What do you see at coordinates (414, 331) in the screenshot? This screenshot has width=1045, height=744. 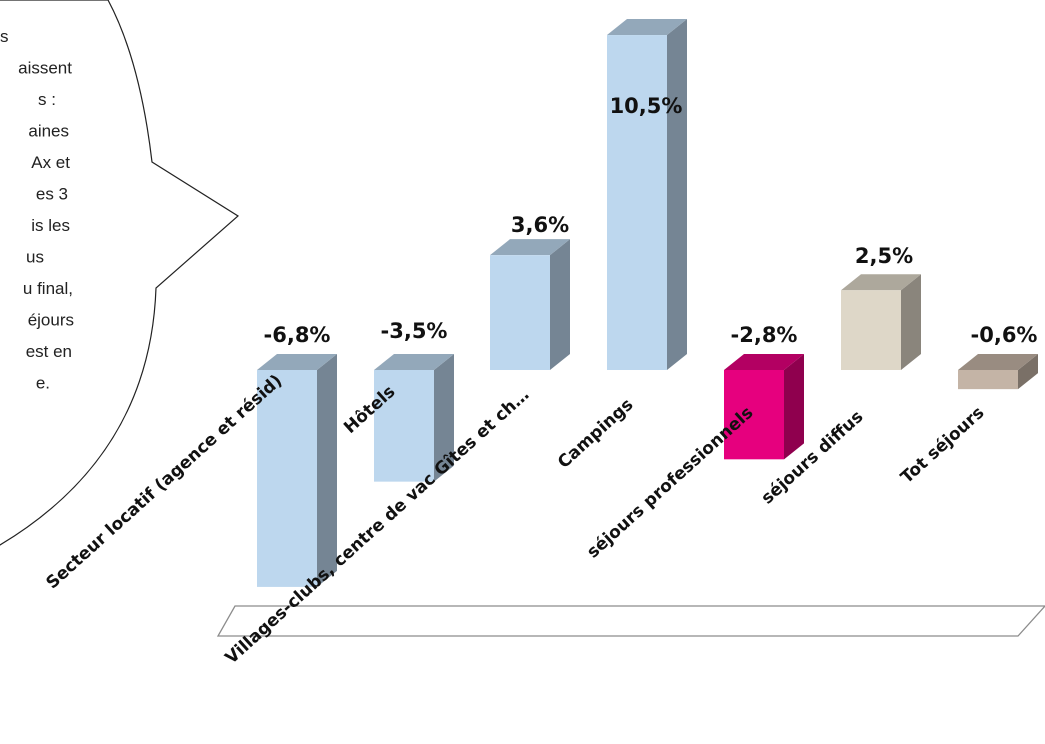 I see `value-label: -3,5%` at bounding box center [414, 331].